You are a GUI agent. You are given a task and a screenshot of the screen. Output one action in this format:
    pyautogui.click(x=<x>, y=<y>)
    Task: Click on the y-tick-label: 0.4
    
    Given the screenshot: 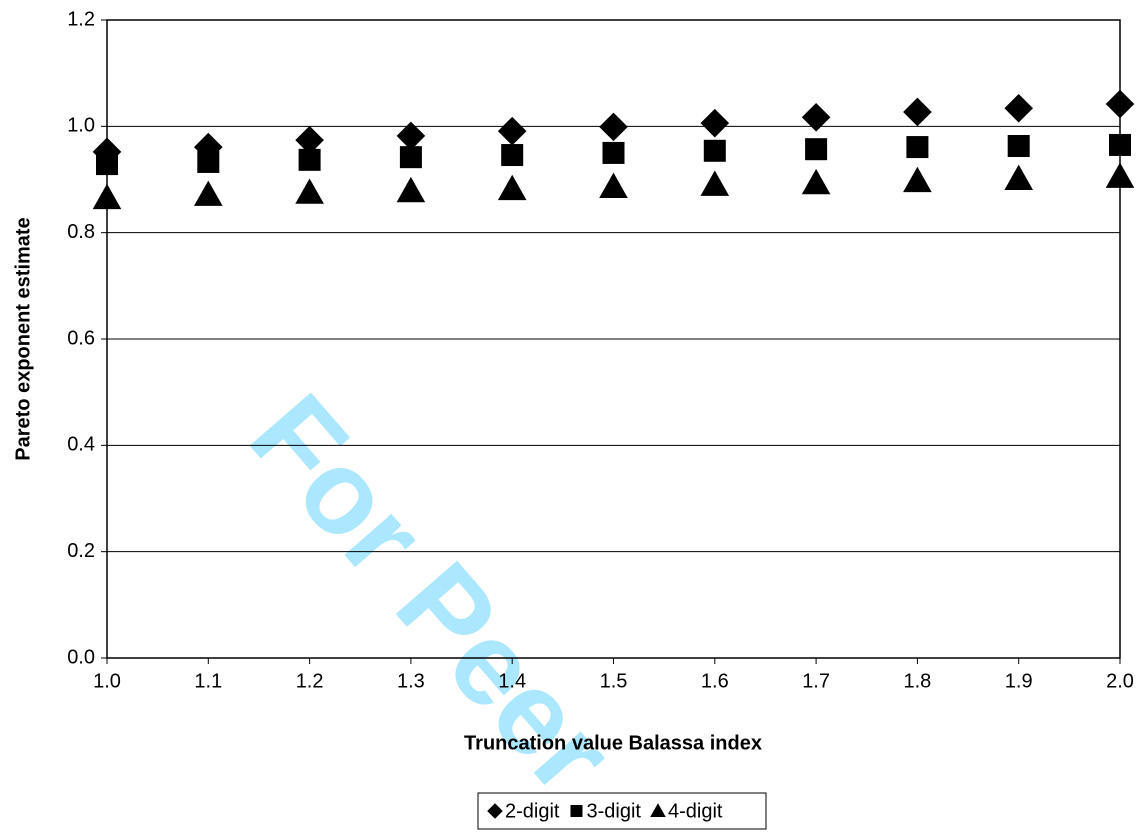 What is the action you would take?
    pyautogui.click(x=81, y=445)
    